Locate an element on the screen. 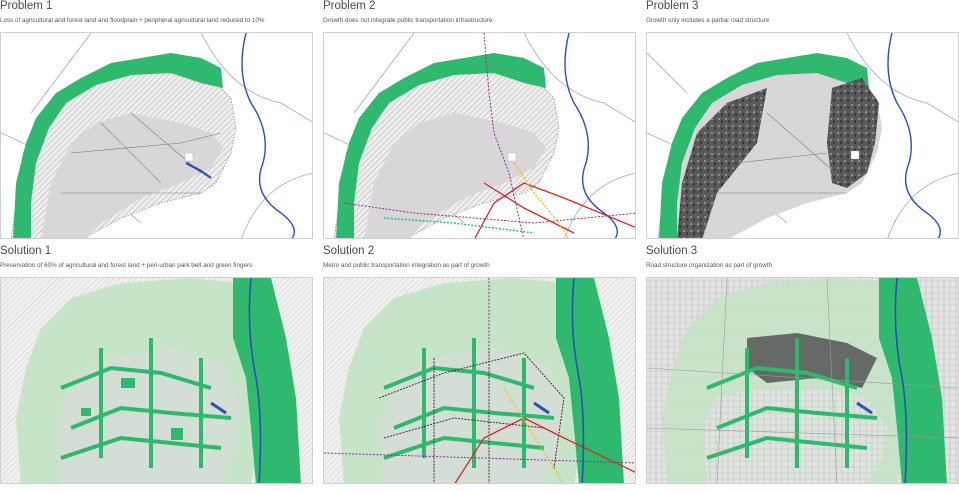 The image size is (959, 491). panel-title: Solution 2 is located at coordinates (349, 251).